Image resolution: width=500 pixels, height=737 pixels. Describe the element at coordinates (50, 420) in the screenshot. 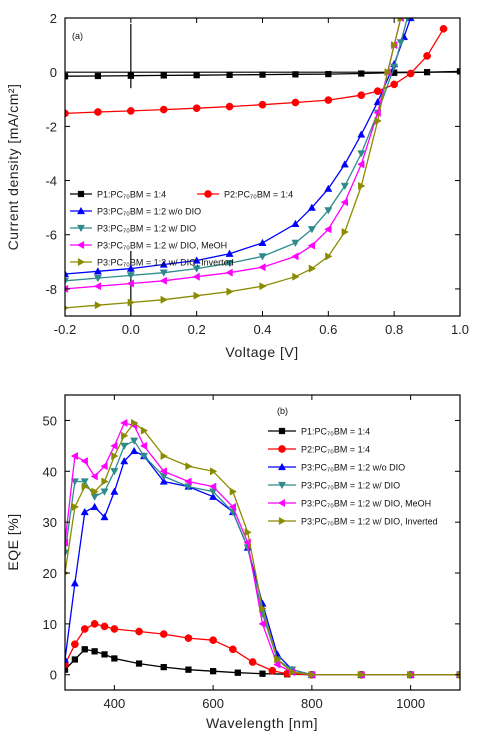

I see `y-tick-label: 50` at that location.